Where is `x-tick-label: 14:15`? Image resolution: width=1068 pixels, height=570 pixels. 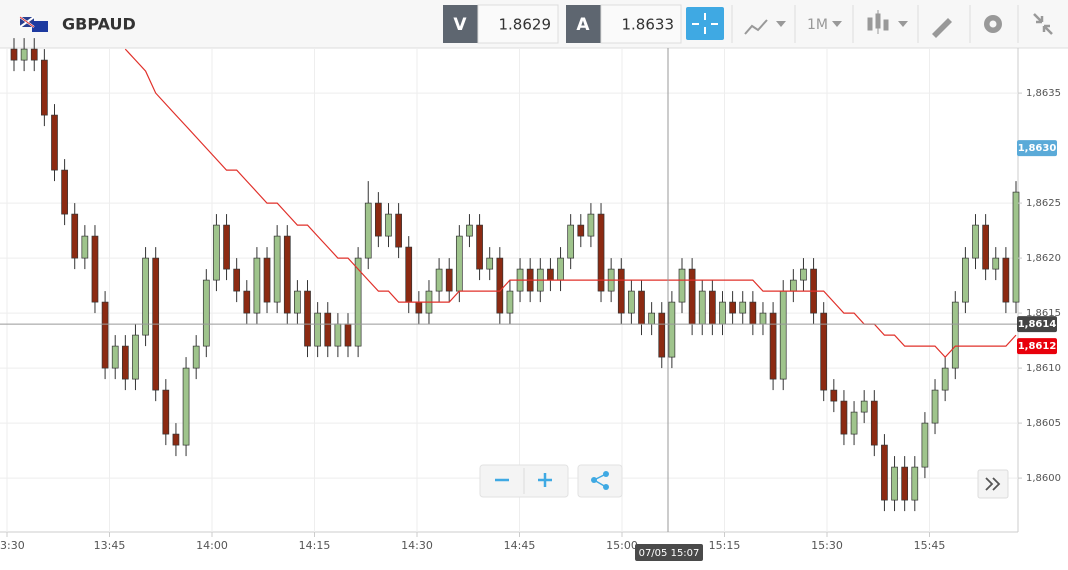 x-tick-label: 14:15 is located at coordinates (315, 545).